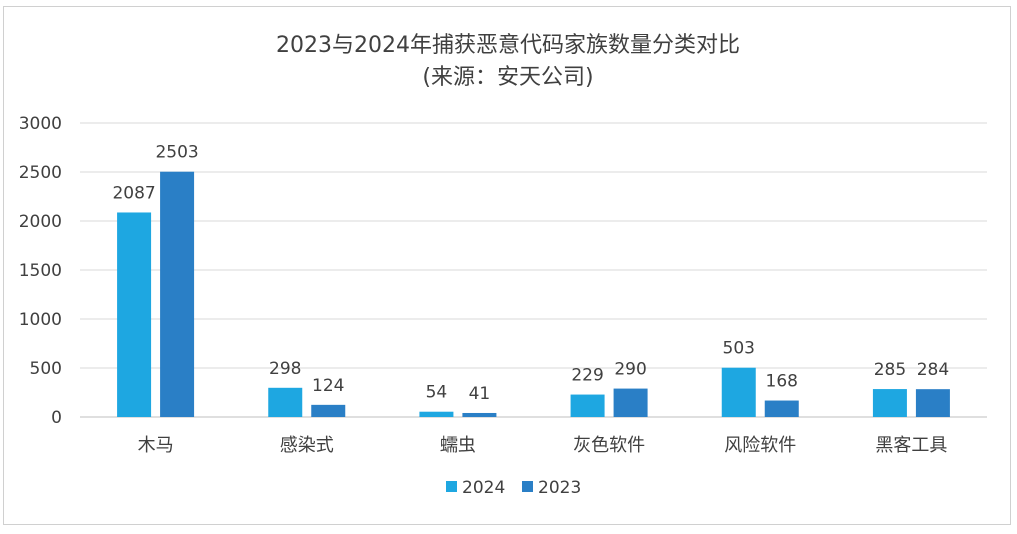 This screenshot has width=1017, height=534. Describe the element at coordinates (176, 153) in the screenshot. I see `data-label: 2503` at that location.